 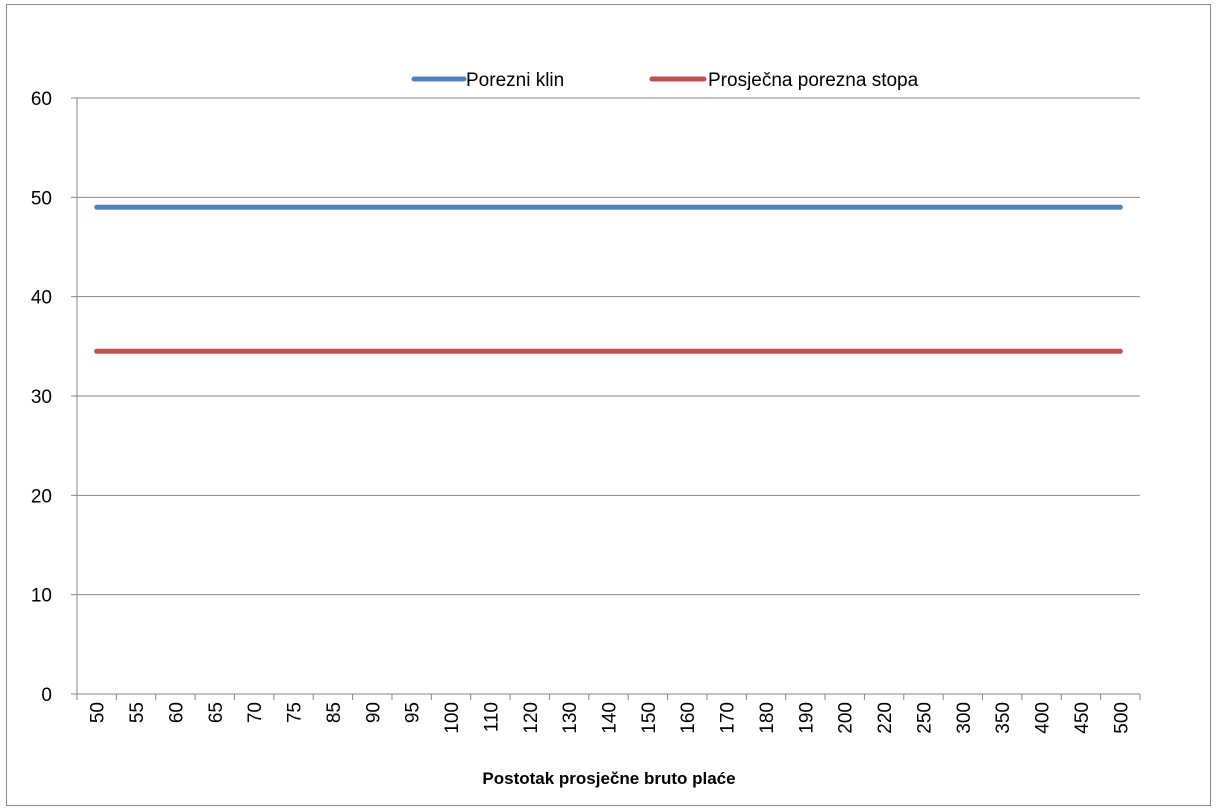 What do you see at coordinates (41, 198) in the screenshot?
I see `y-tick-label: 50` at bounding box center [41, 198].